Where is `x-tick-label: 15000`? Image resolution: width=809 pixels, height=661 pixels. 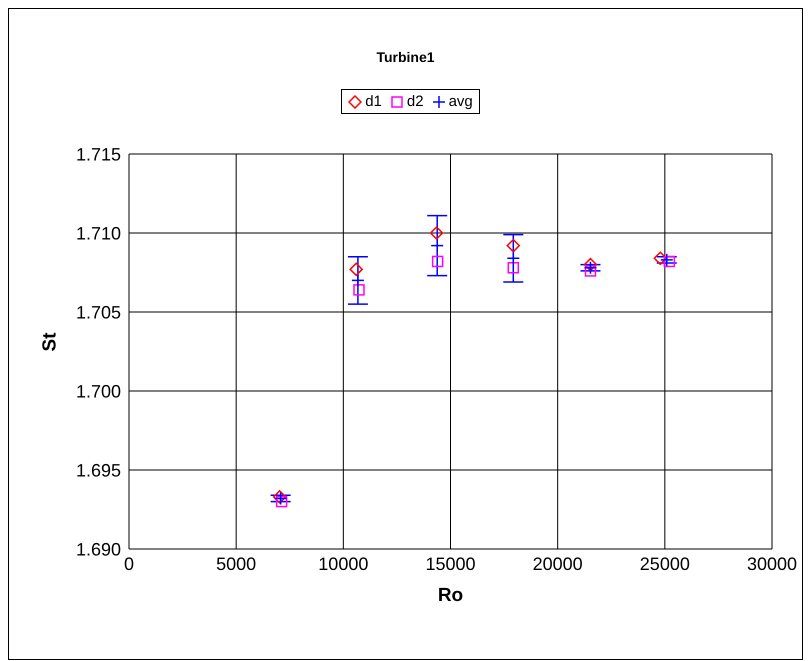
x-tick-label: 15000 is located at coordinates (450, 564).